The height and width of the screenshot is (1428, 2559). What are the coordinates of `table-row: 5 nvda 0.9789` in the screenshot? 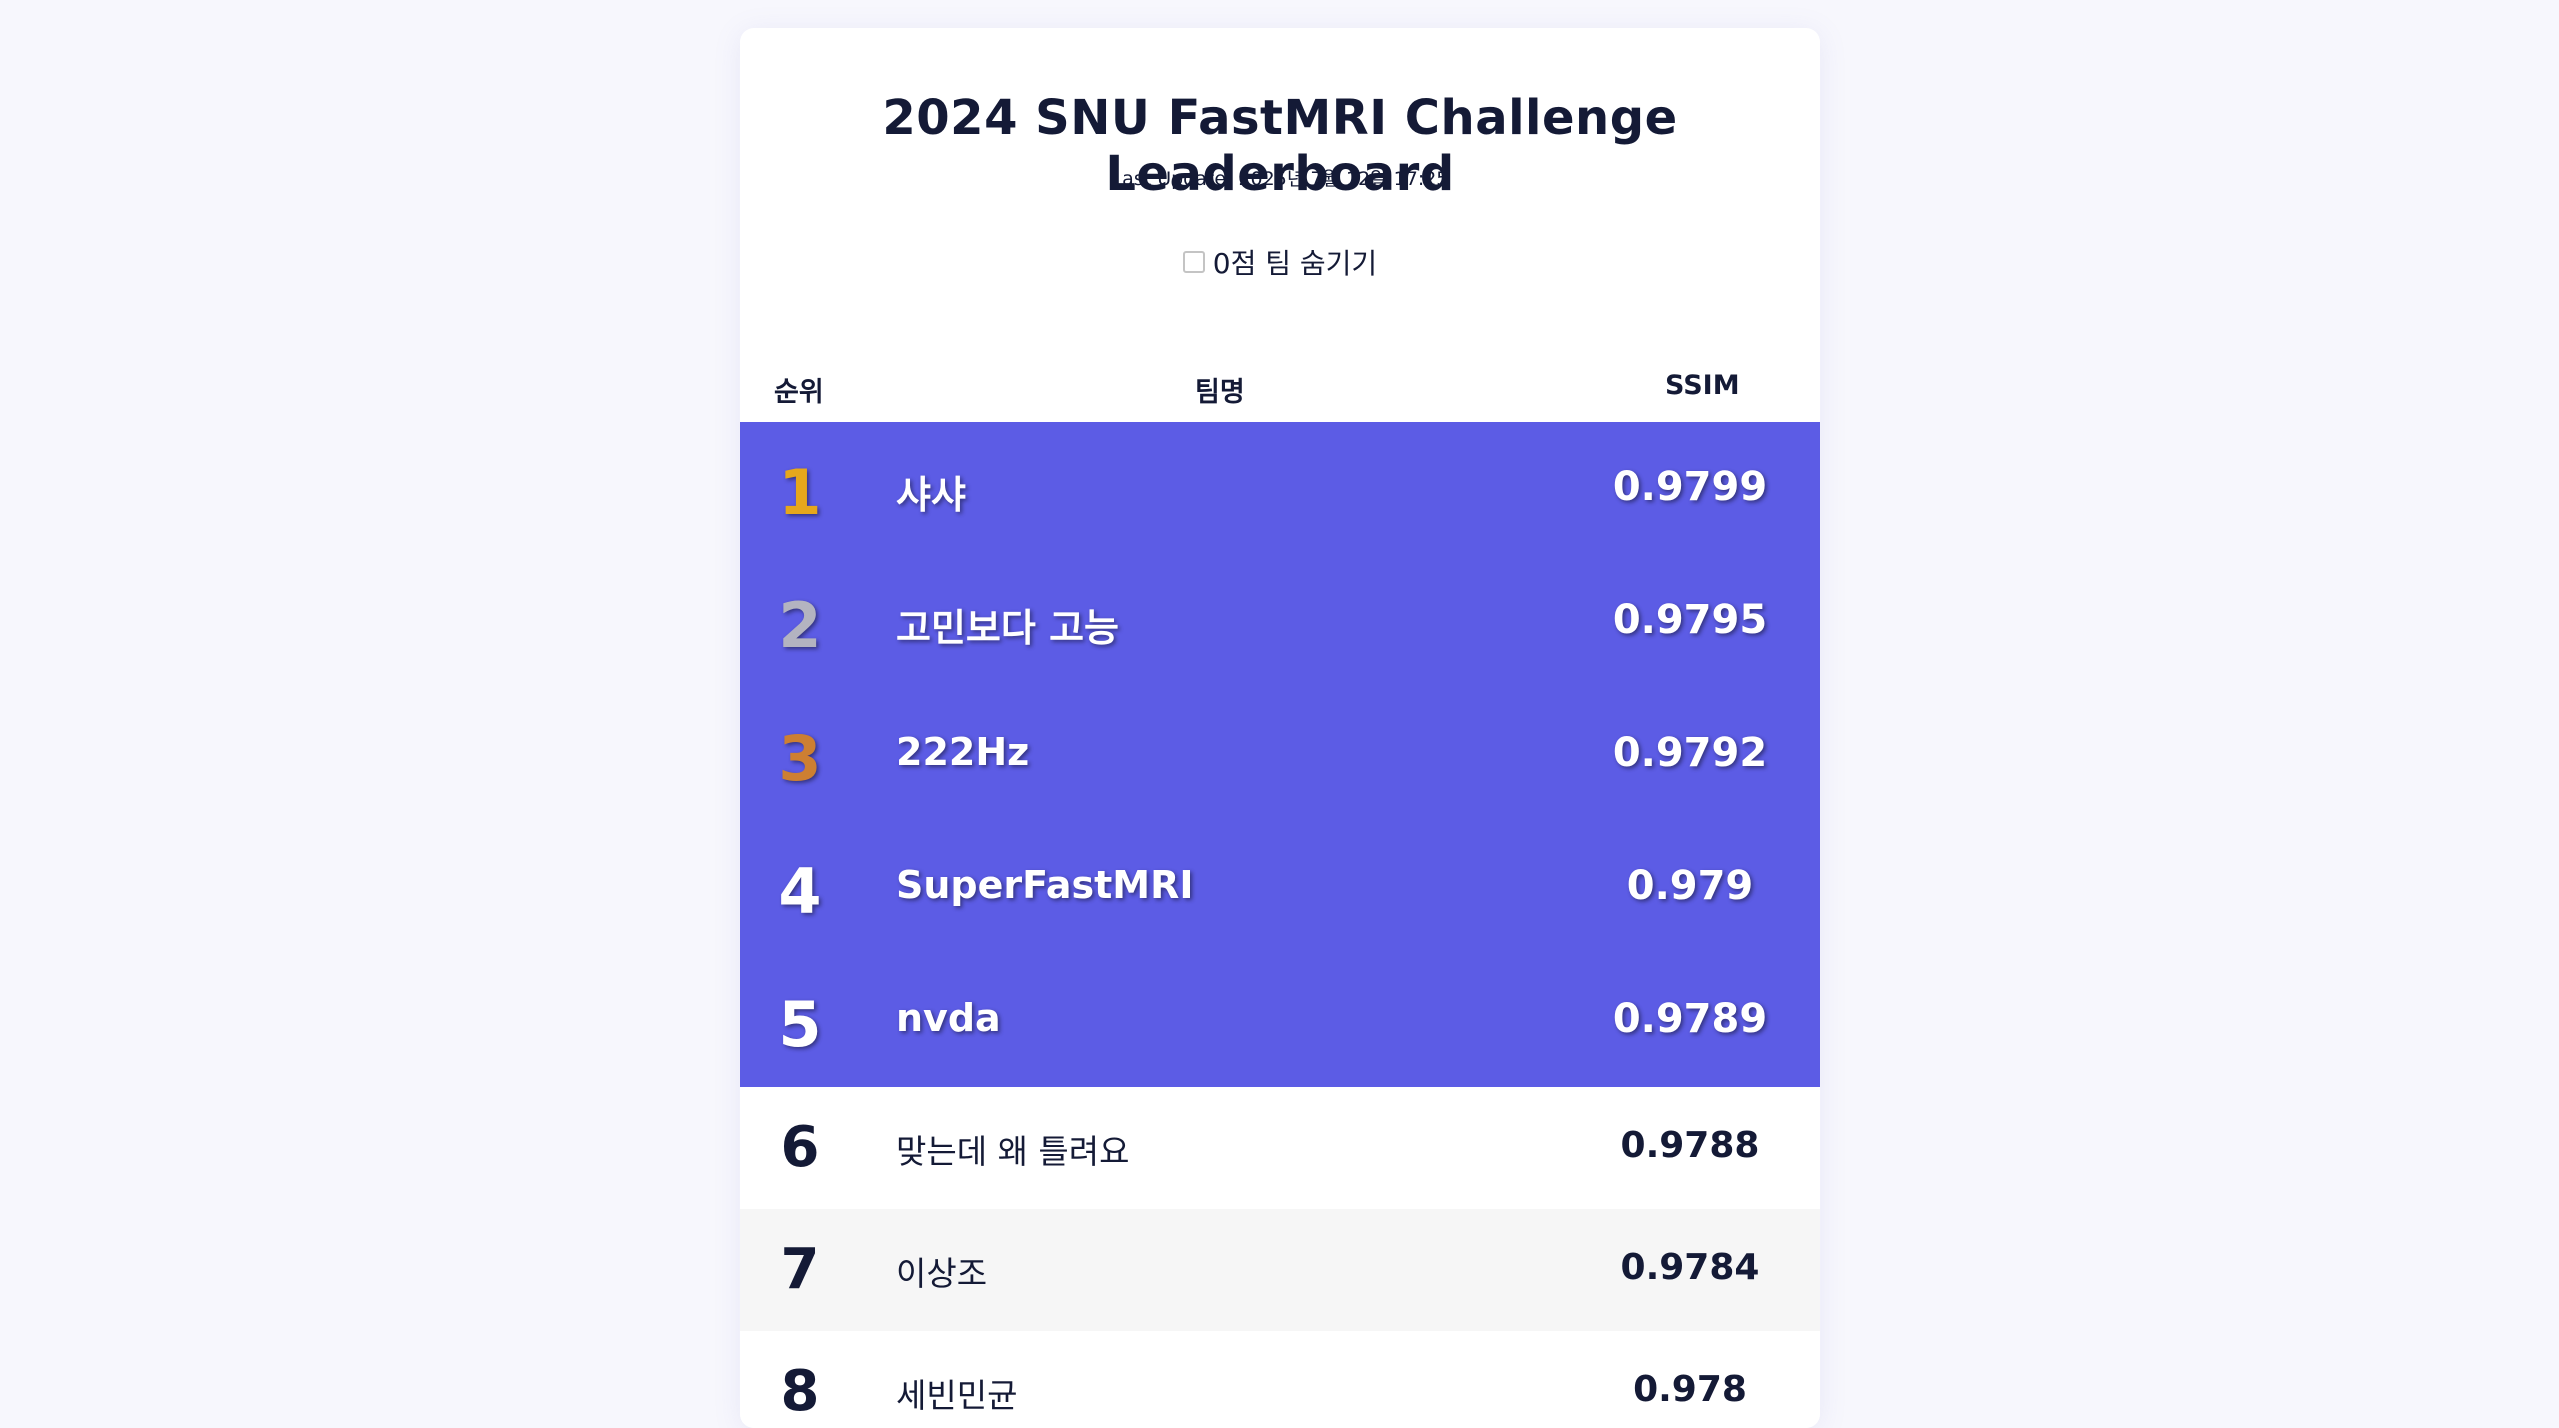 It's located at (1280, 1020).